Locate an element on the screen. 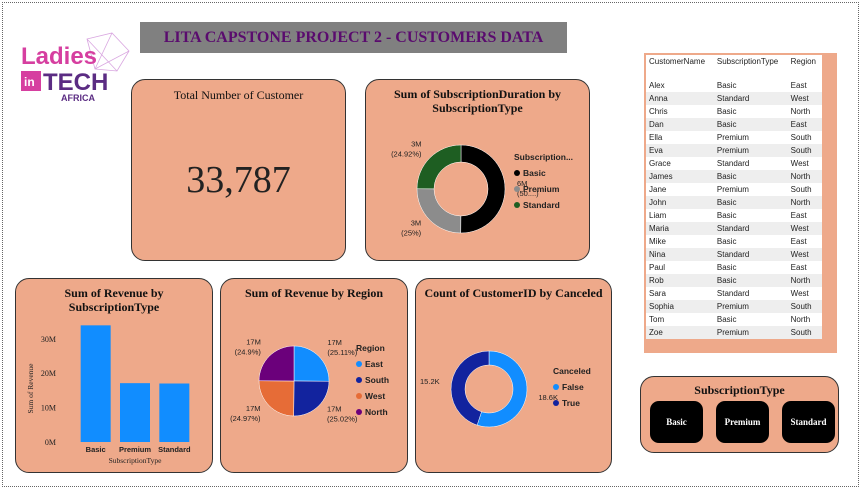 The image size is (861, 489). card-title: Total Number of Customer is located at coordinates (238, 95).